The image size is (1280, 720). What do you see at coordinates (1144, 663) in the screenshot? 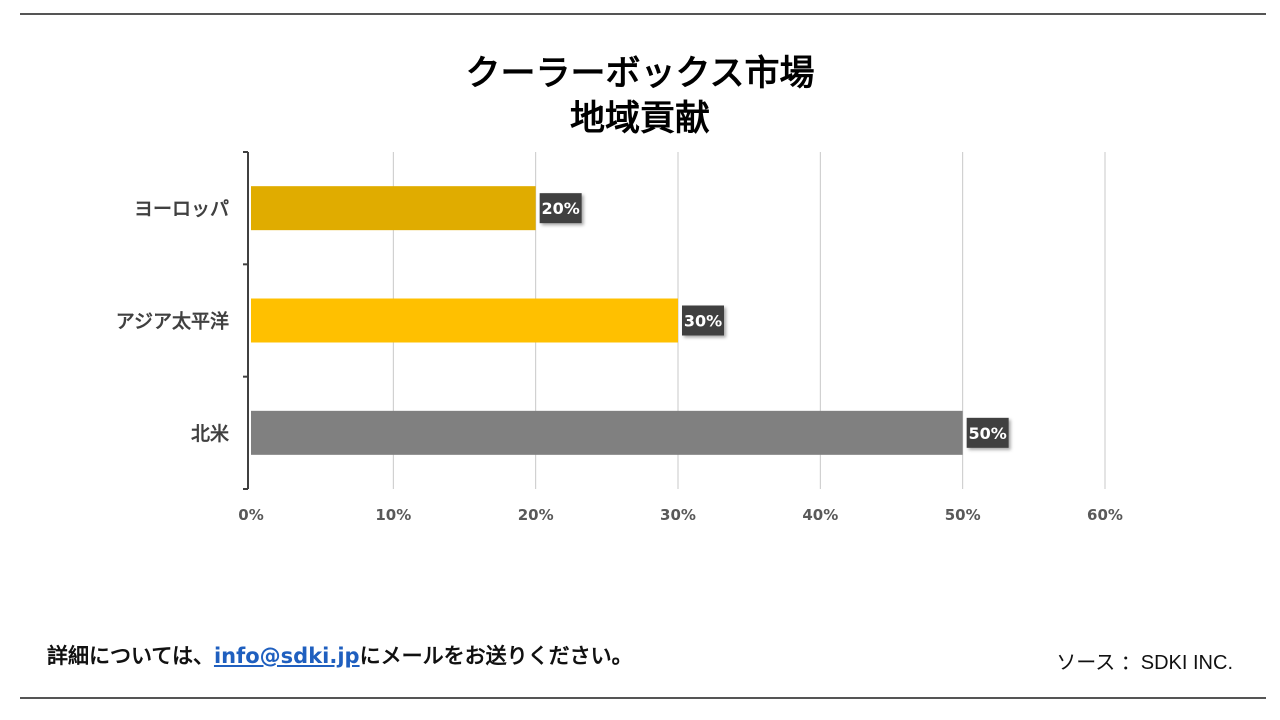
I see `source-note: ソース ：SDKI INC.` at bounding box center [1144, 663].